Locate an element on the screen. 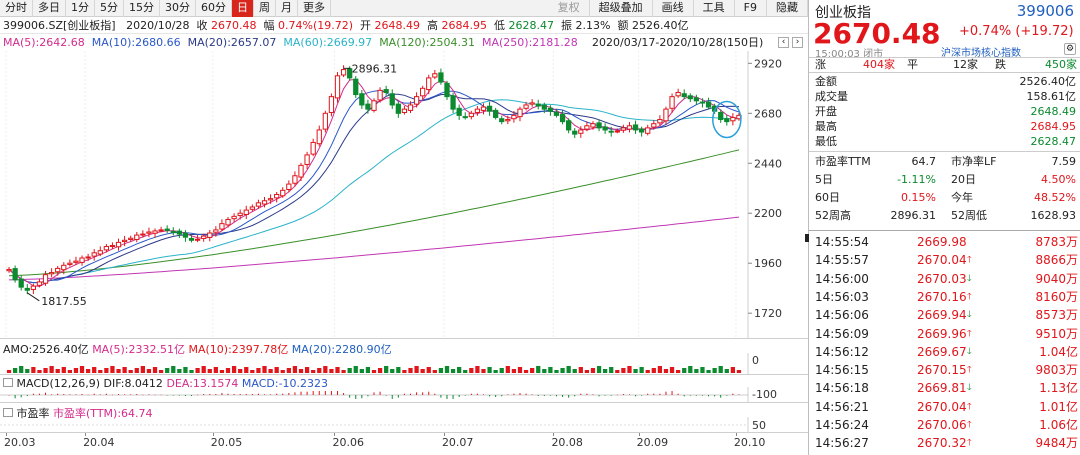 This screenshot has width=1080, height=455. period-tab-10: 更多 is located at coordinates (314, 8).